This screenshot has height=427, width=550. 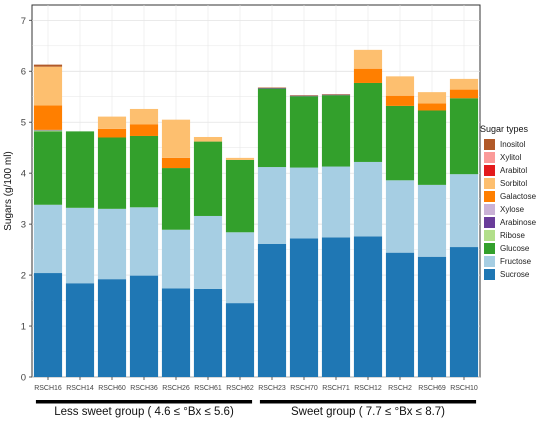 What do you see at coordinates (432, 388) in the screenshot?
I see `x-tick-label: RSCH69` at bounding box center [432, 388].